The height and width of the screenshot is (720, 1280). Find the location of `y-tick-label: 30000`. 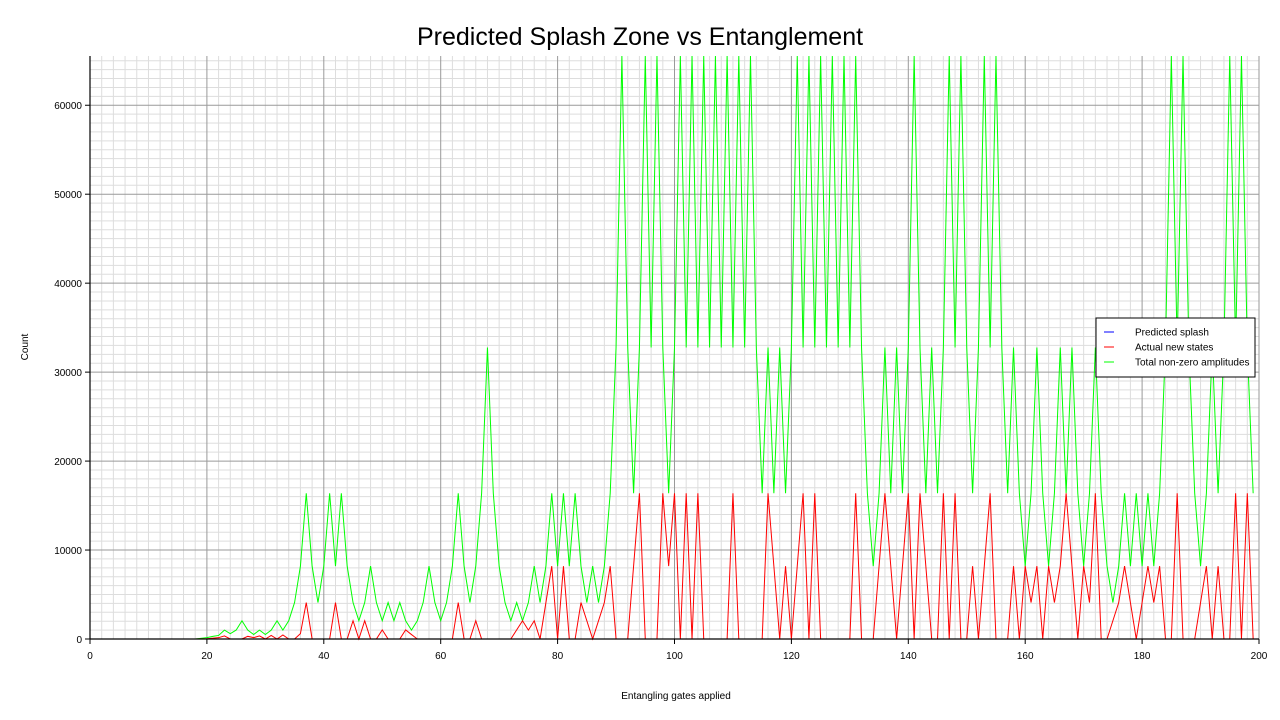

y-tick-label: 30000 is located at coordinates (68, 373).